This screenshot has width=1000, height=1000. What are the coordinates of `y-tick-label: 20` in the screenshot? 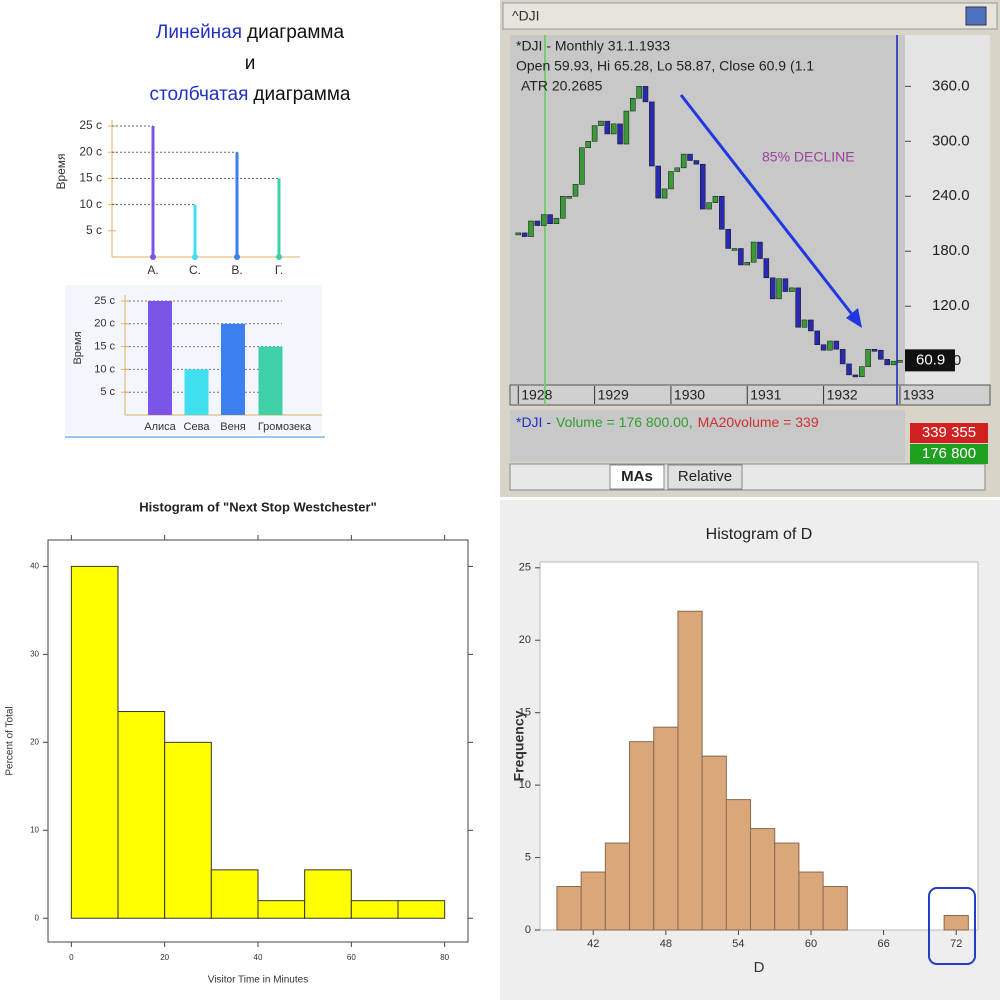 It's located at (34, 741).